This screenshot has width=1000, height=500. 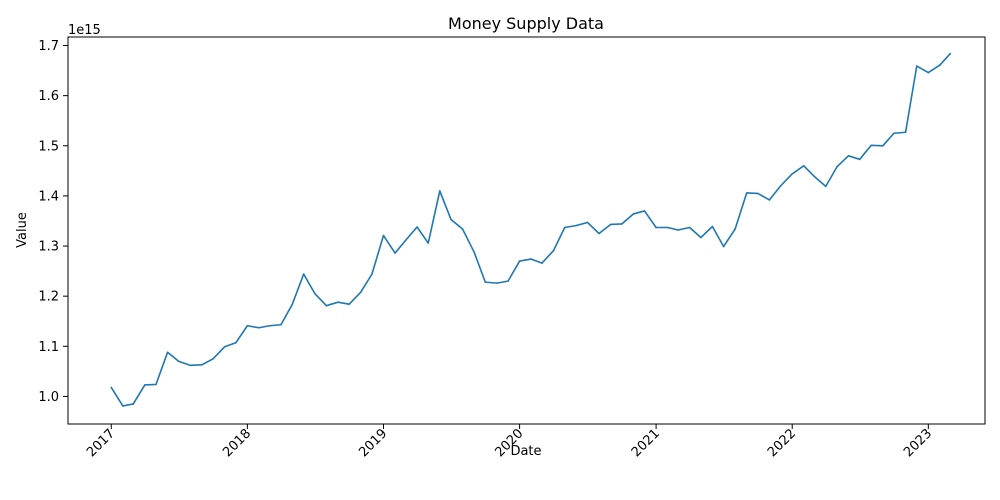 What do you see at coordinates (48, 247) in the screenshot?
I see `y-tick-label: 1.3` at bounding box center [48, 247].